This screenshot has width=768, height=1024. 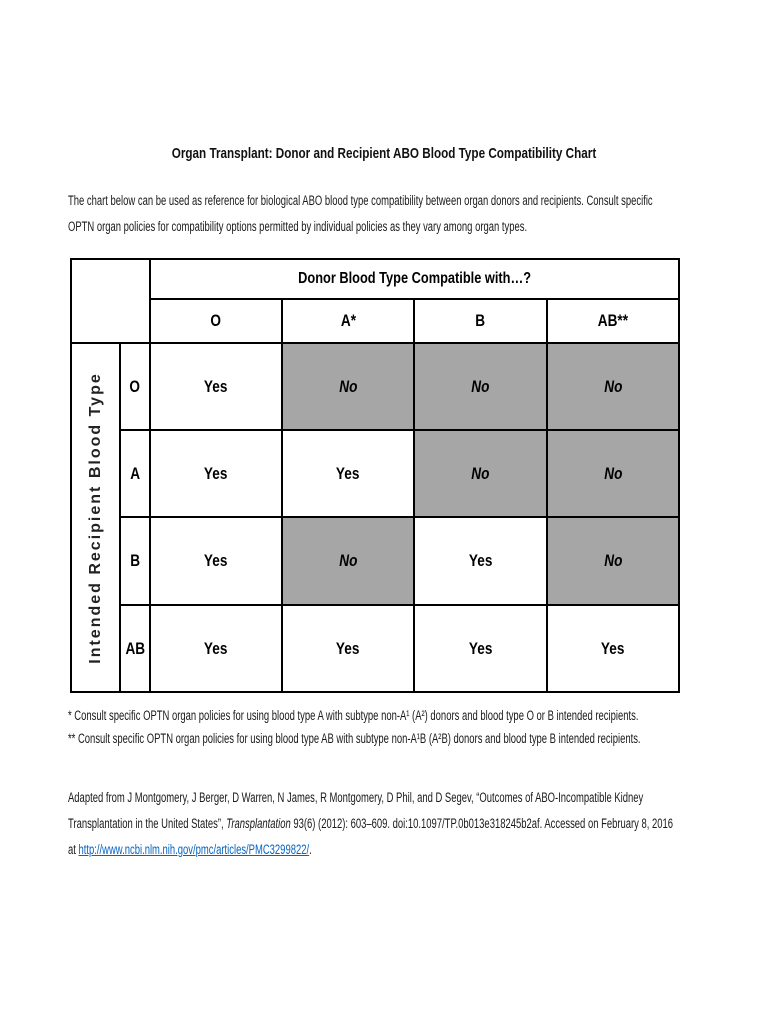 What do you see at coordinates (613, 322) in the screenshot?
I see `donor-column-header-ab: AB**` at bounding box center [613, 322].